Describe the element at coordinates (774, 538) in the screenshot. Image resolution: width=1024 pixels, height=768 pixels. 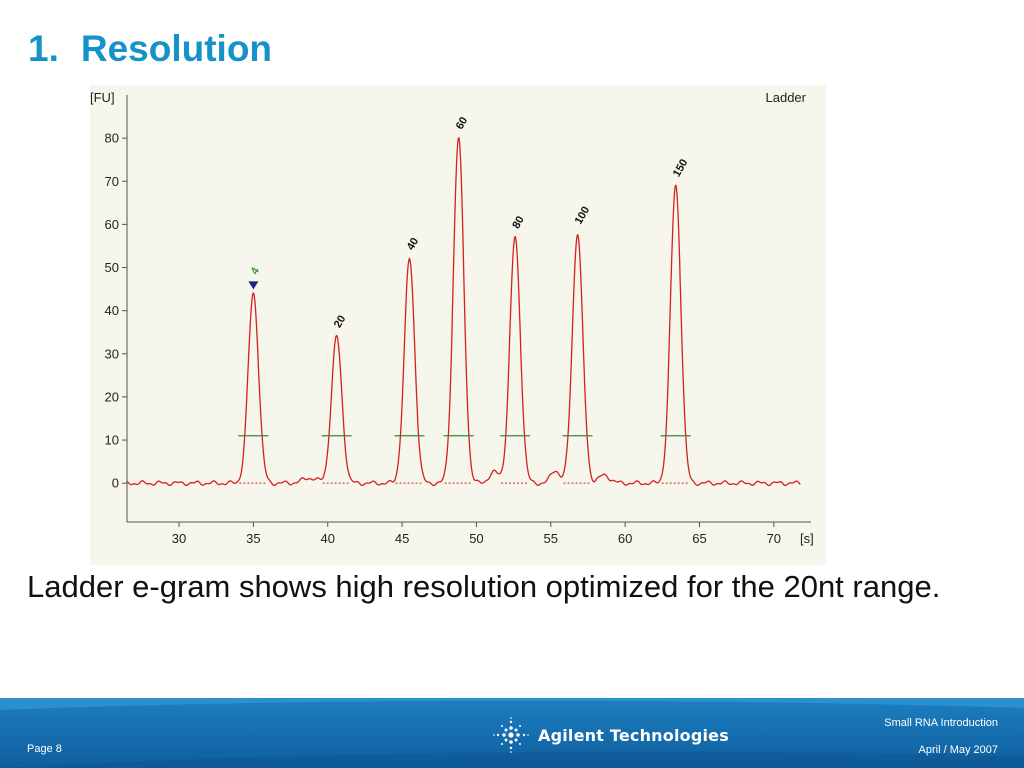
I see `x-tick-label: 70` at that location.